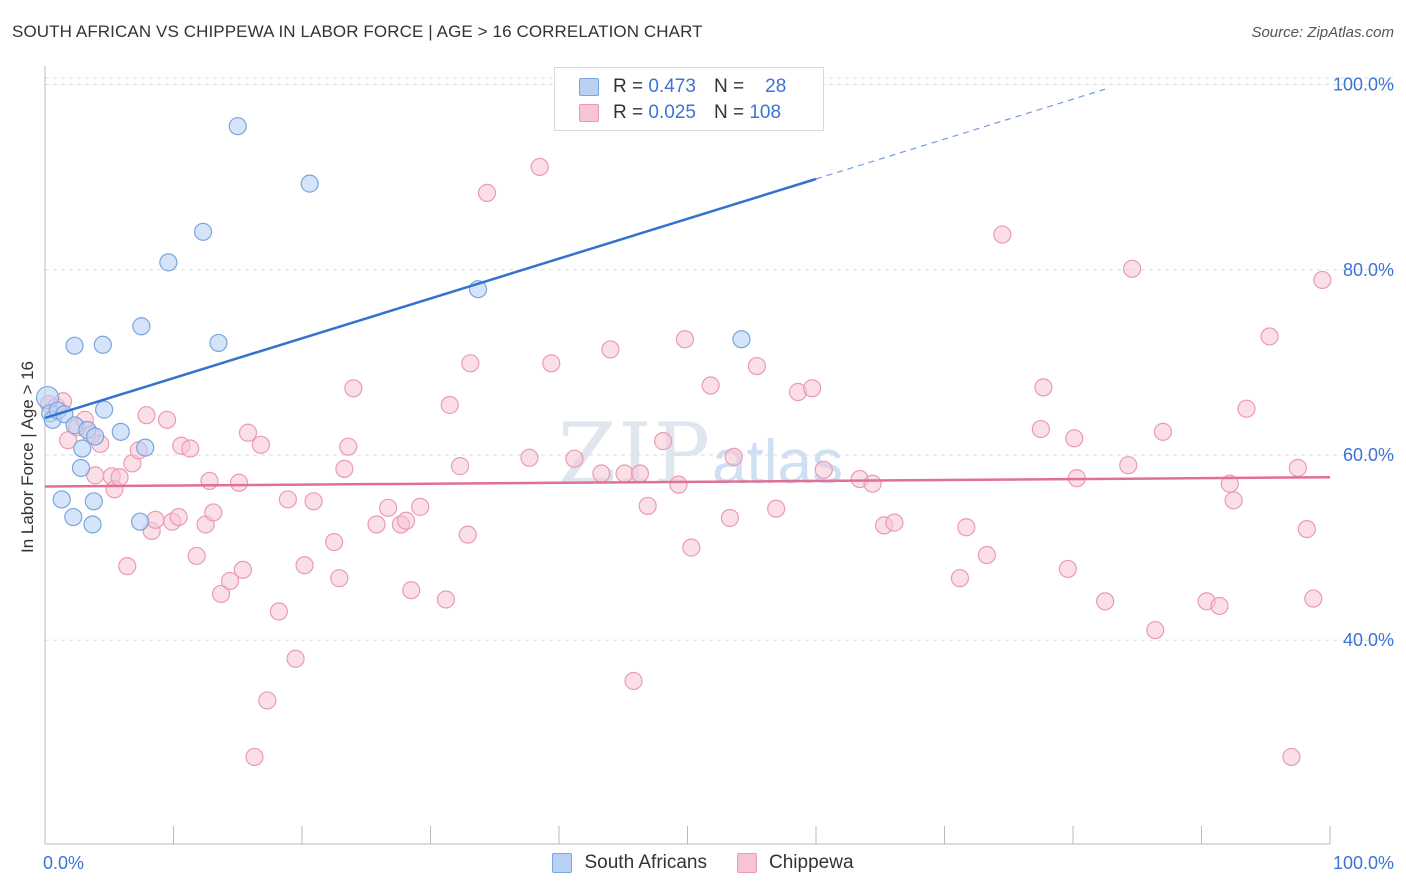  What do you see at coordinates (811, 862) in the screenshot?
I see `legend-label-chippewa: Chippewa` at bounding box center [811, 862].